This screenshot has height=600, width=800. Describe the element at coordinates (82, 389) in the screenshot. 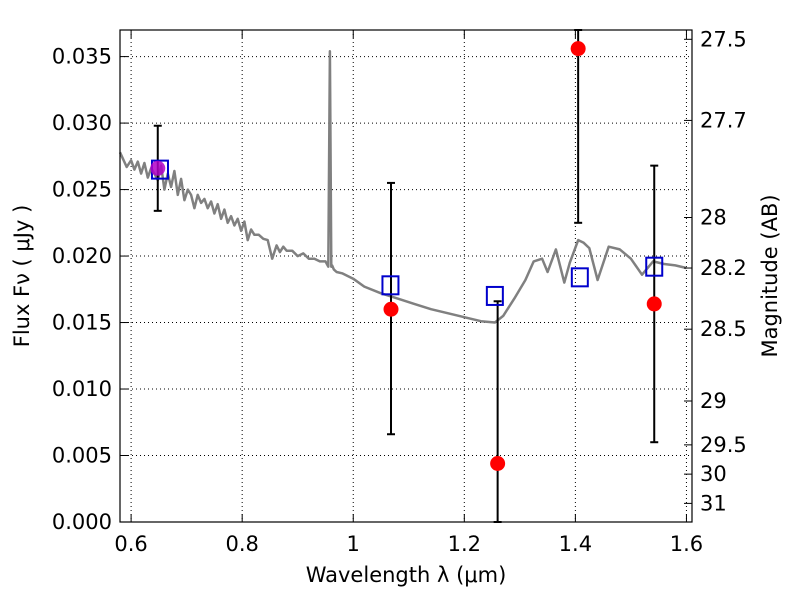

I see `y-tick-label: 0.010` at that location.